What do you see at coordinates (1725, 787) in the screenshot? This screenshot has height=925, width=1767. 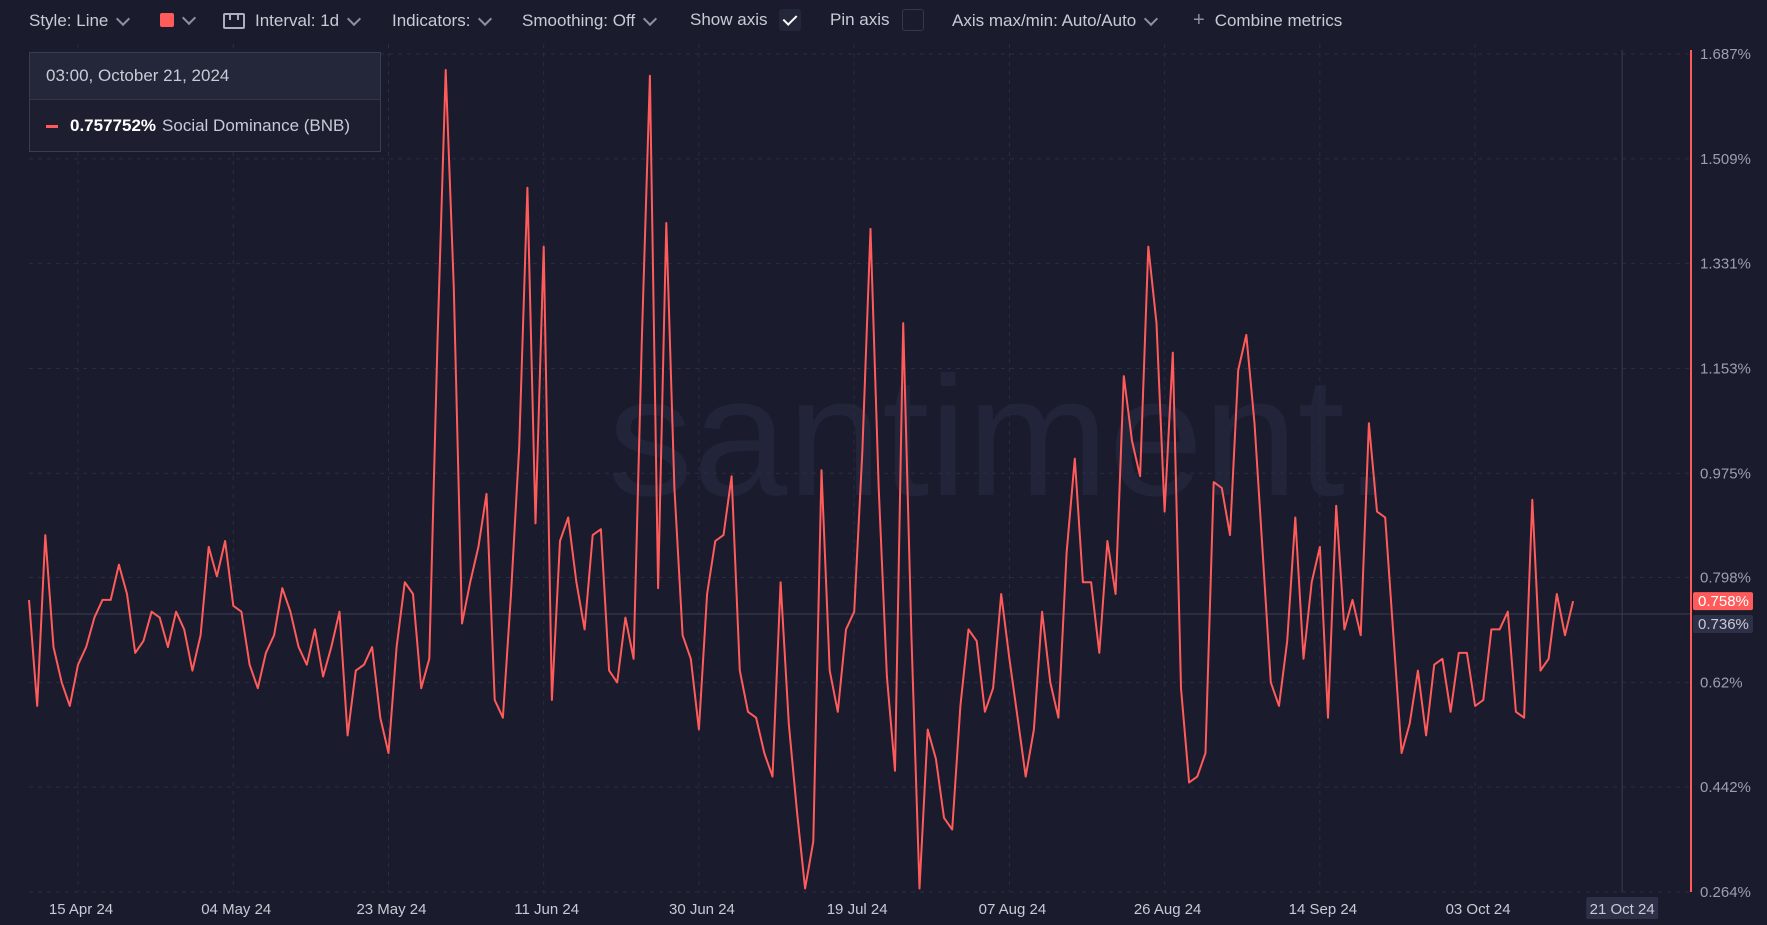 I see `y-tick-label: 0.442%` at bounding box center [1725, 787].